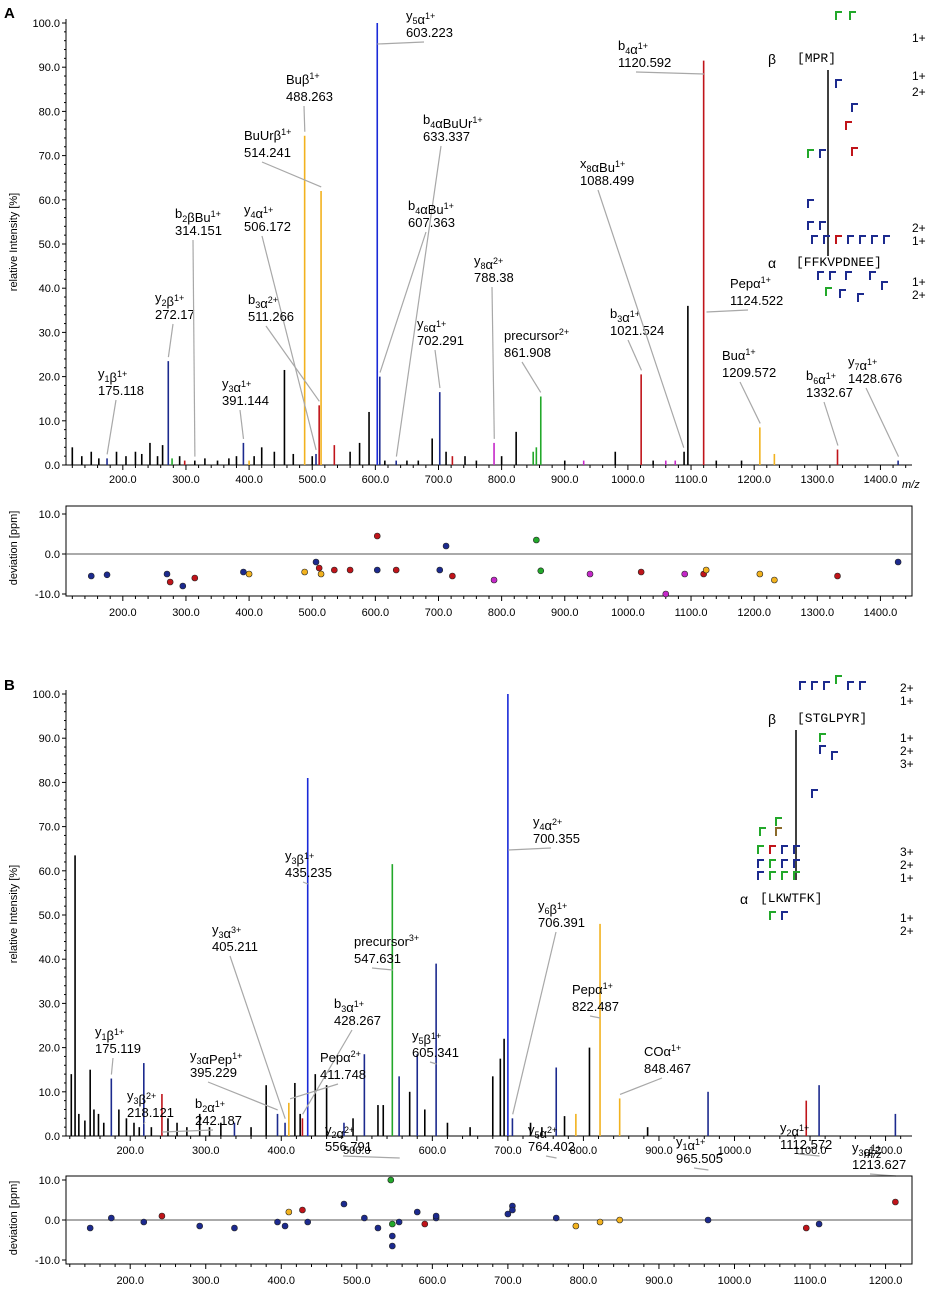 This screenshot has width=940, height=1296. Describe the element at coordinates (556, 838) in the screenshot. I see `annotation-mz-value: 700.355` at that location.